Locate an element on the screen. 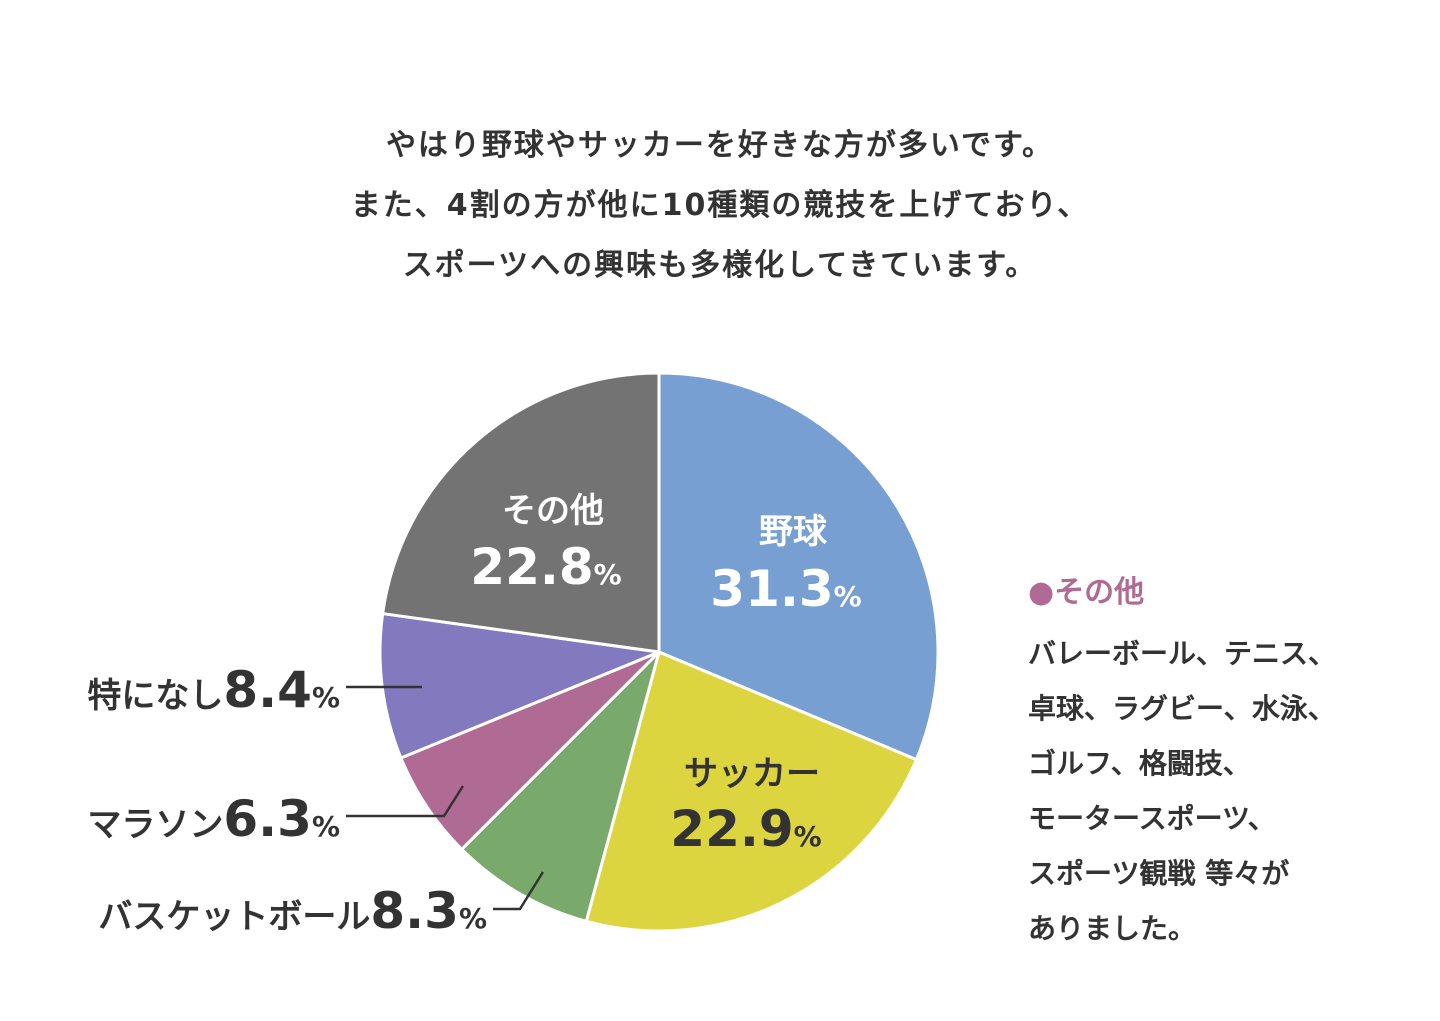 The image size is (1440, 1021). slice-sonota is located at coordinates (521, 512).